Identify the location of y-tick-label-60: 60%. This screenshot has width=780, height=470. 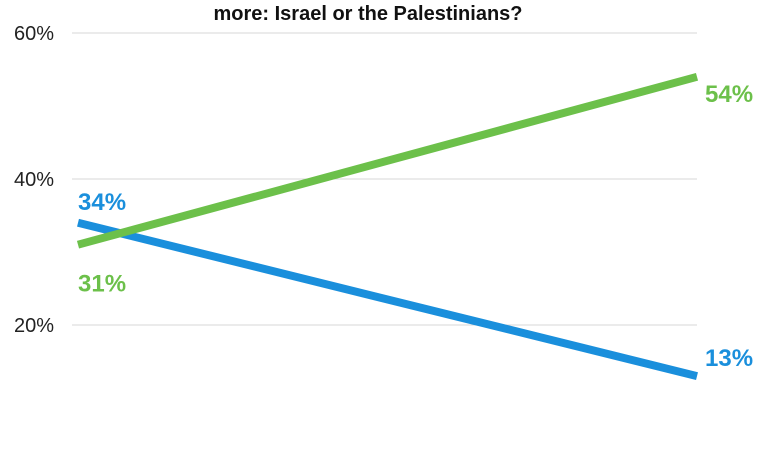
(34, 34).